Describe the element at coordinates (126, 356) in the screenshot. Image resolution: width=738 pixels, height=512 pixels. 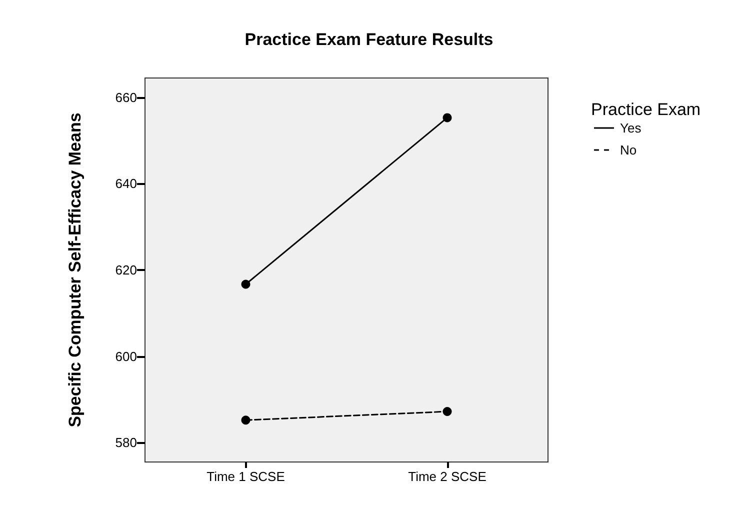
I see `y-tick-label: 600` at that location.